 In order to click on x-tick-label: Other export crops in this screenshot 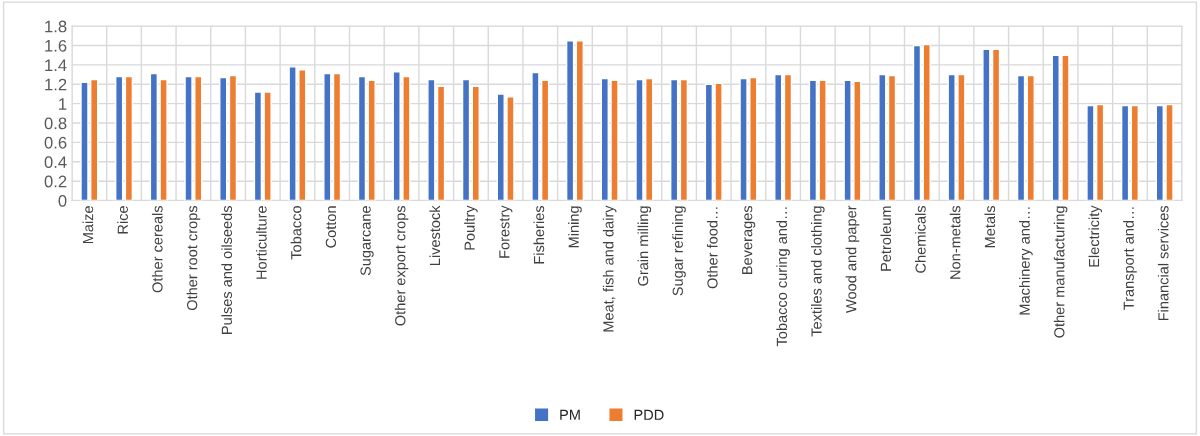, I will do `click(401, 265)`.